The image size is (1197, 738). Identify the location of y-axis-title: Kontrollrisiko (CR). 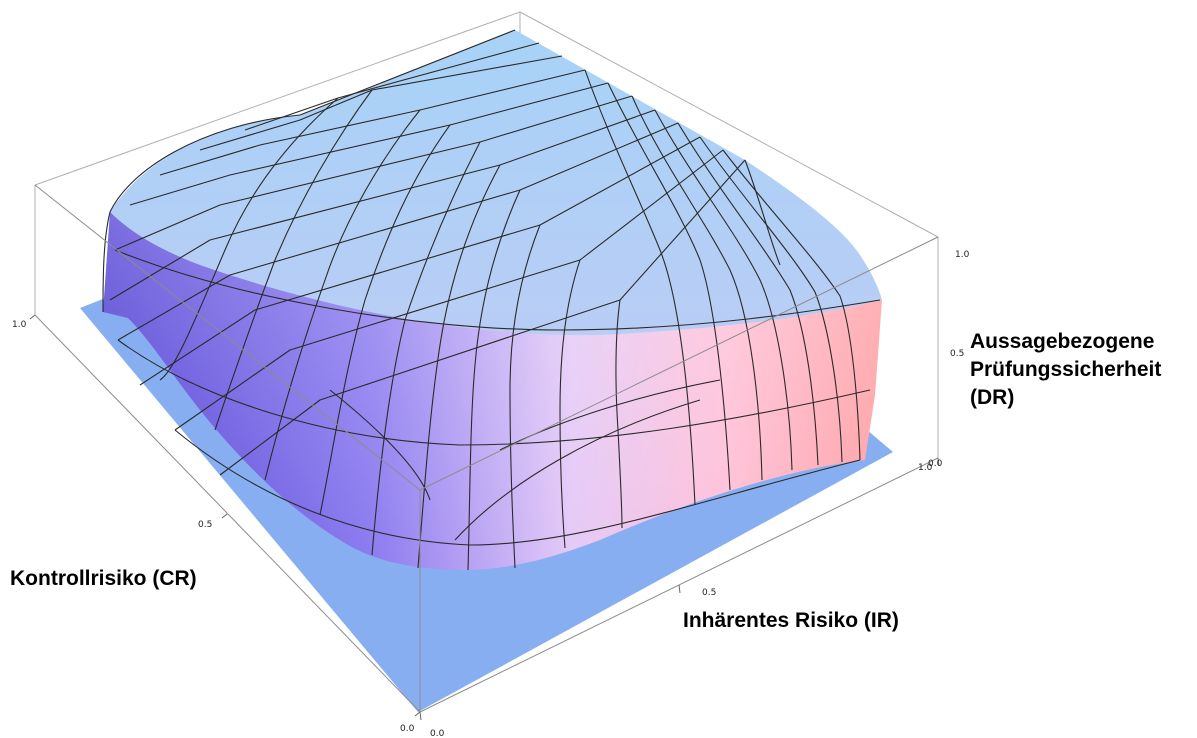
(103, 578).